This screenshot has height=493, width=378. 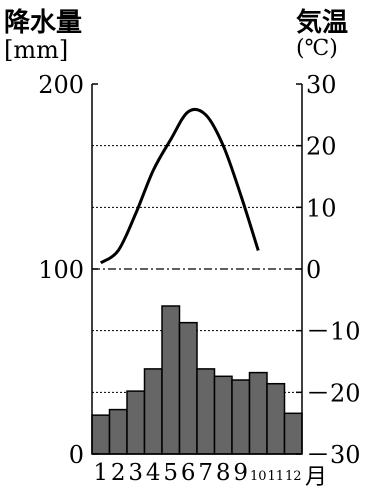 I want to click on right-tick-label: －20, so click(x=333, y=393).